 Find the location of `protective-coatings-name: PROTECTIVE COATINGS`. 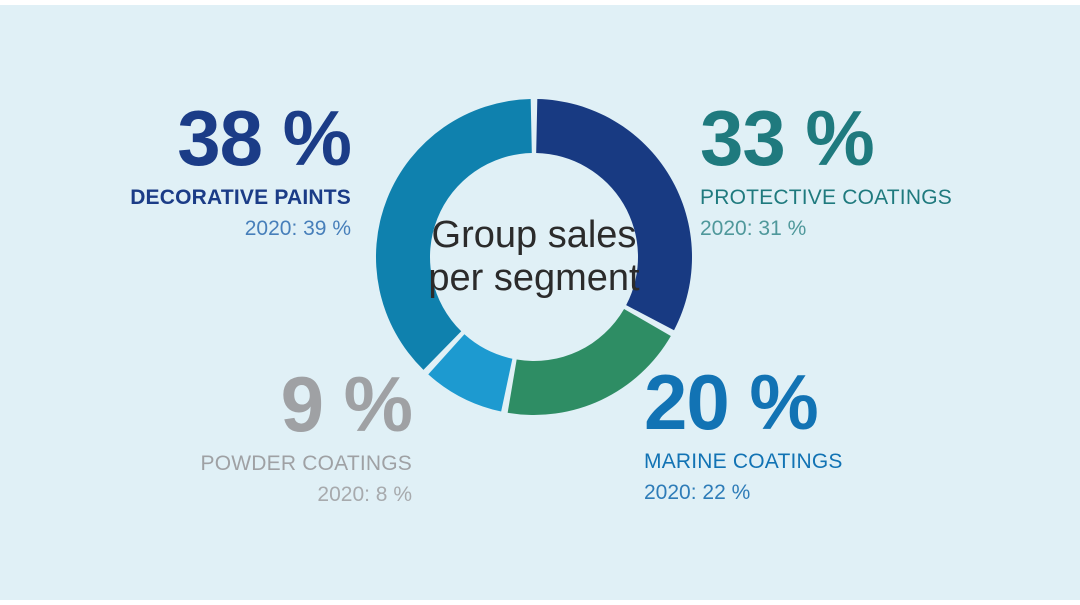

protective-coatings-name: PROTECTIVE COATINGS is located at coordinates (826, 197).